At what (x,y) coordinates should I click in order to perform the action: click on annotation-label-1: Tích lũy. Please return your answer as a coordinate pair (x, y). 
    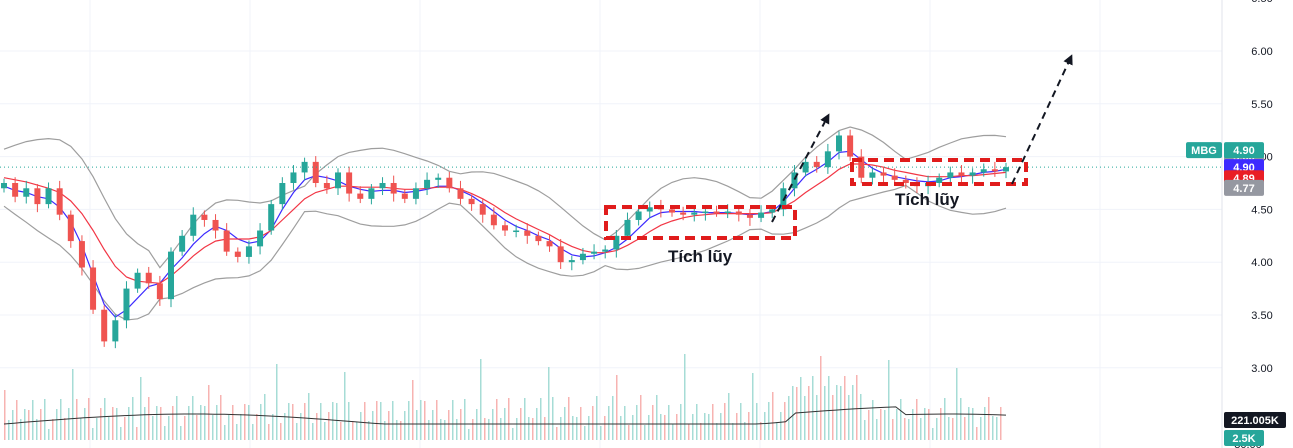
    Looking at the image, I should click on (700, 256).